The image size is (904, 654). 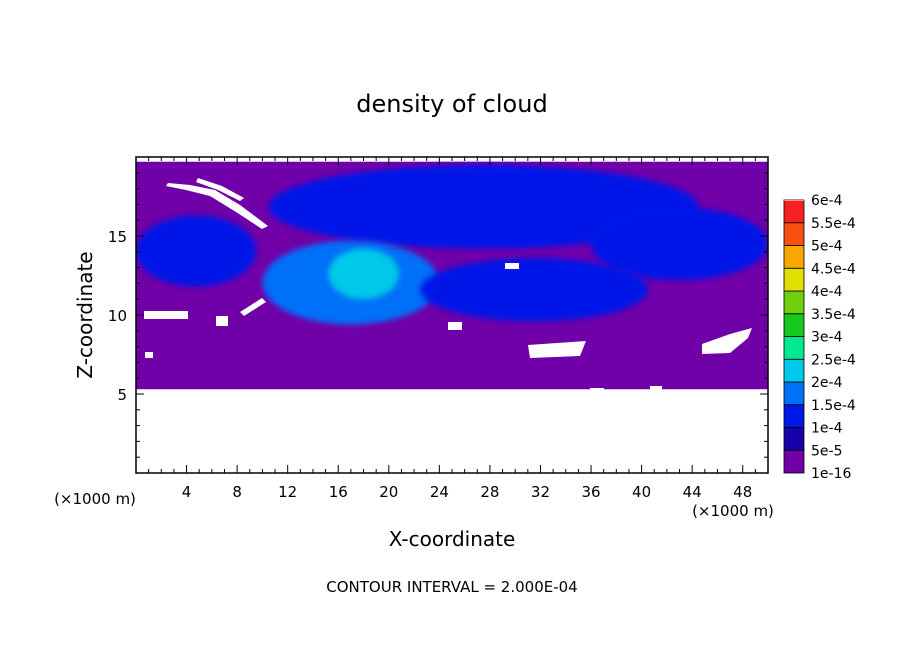 What do you see at coordinates (196, 251) in the screenshot?
I see `region-left-cloud-band` at bounding box center [196, 251].